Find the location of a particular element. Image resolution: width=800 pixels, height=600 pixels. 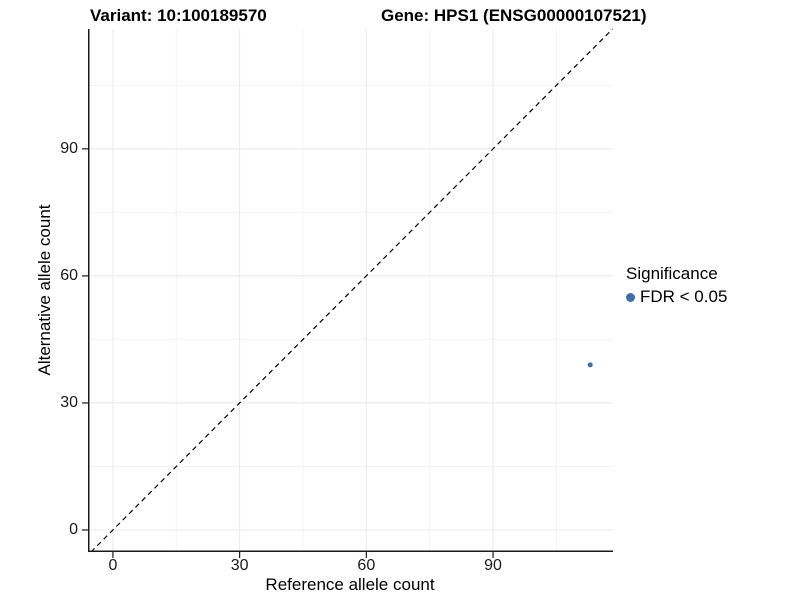

x-tick-label: 0 is located at coordinates (113, 565).